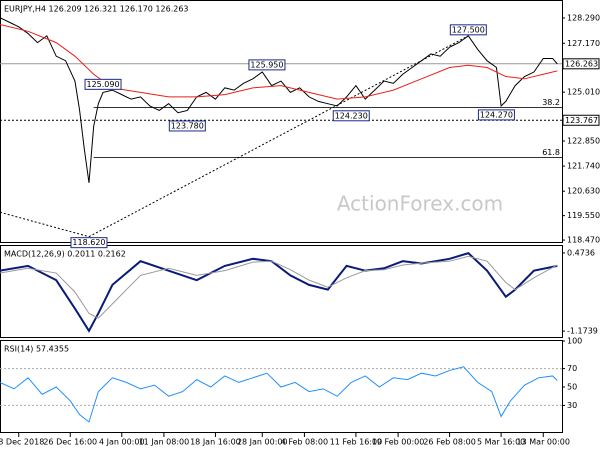 The width and height of the screenshot is (600, 454). Describe the element at coordinates (583, 240) in the screenshot. I see `y-tick-label: 118.470` at that location.